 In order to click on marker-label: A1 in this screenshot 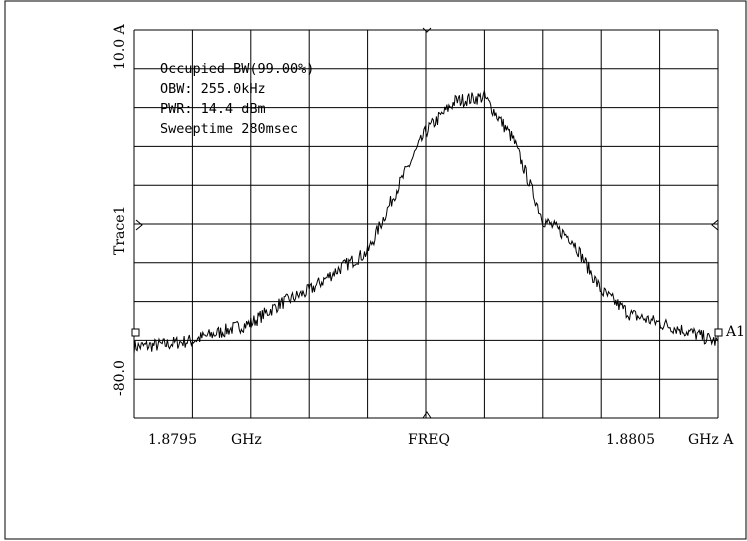, I will do `click(735, 332)`.